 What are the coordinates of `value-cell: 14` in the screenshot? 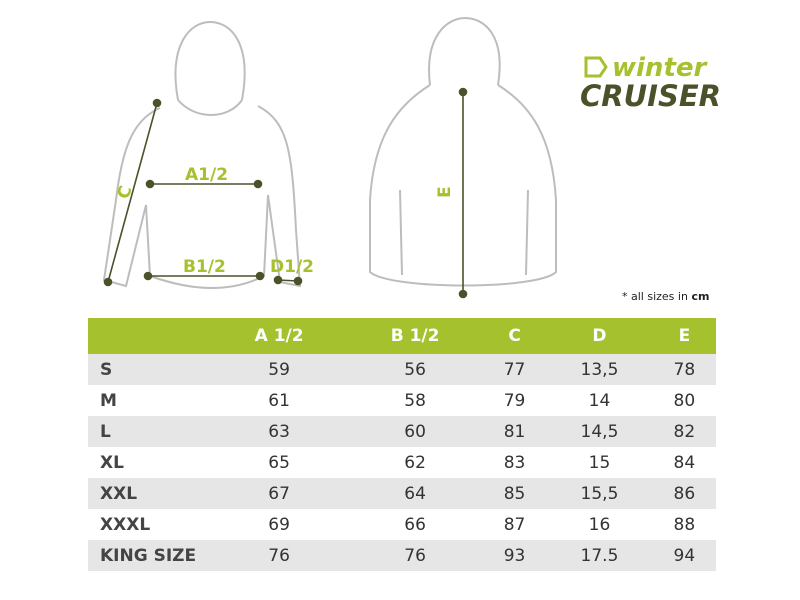 It's located at (599, 400).